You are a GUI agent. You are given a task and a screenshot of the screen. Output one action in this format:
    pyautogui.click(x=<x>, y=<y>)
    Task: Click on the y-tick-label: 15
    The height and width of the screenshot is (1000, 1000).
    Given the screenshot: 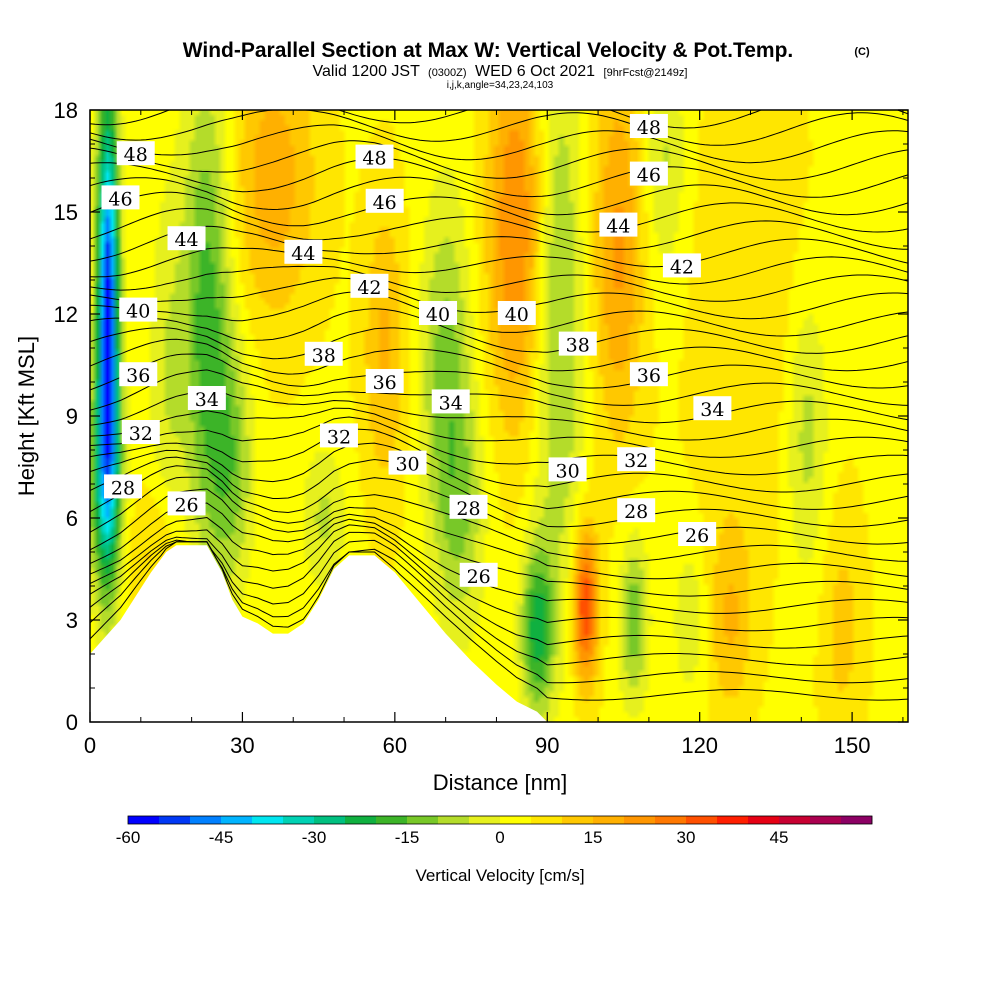 What is the action you would take?
    pyautogui.click(x=66, y=212)
    